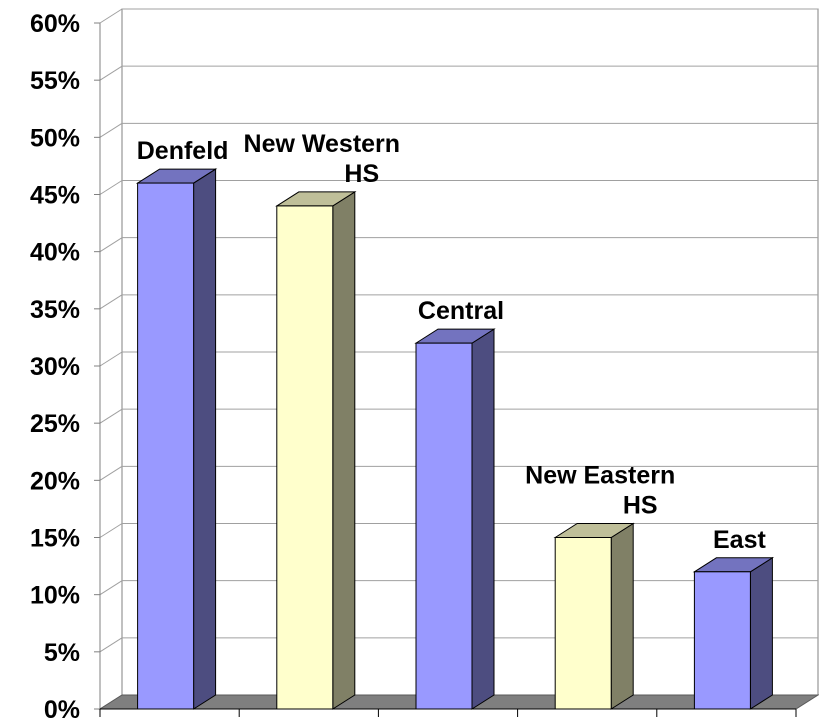  Describe the element at coordinates (55, 310) in the screenshot. I see `y-tick-label: 35%` at that location.